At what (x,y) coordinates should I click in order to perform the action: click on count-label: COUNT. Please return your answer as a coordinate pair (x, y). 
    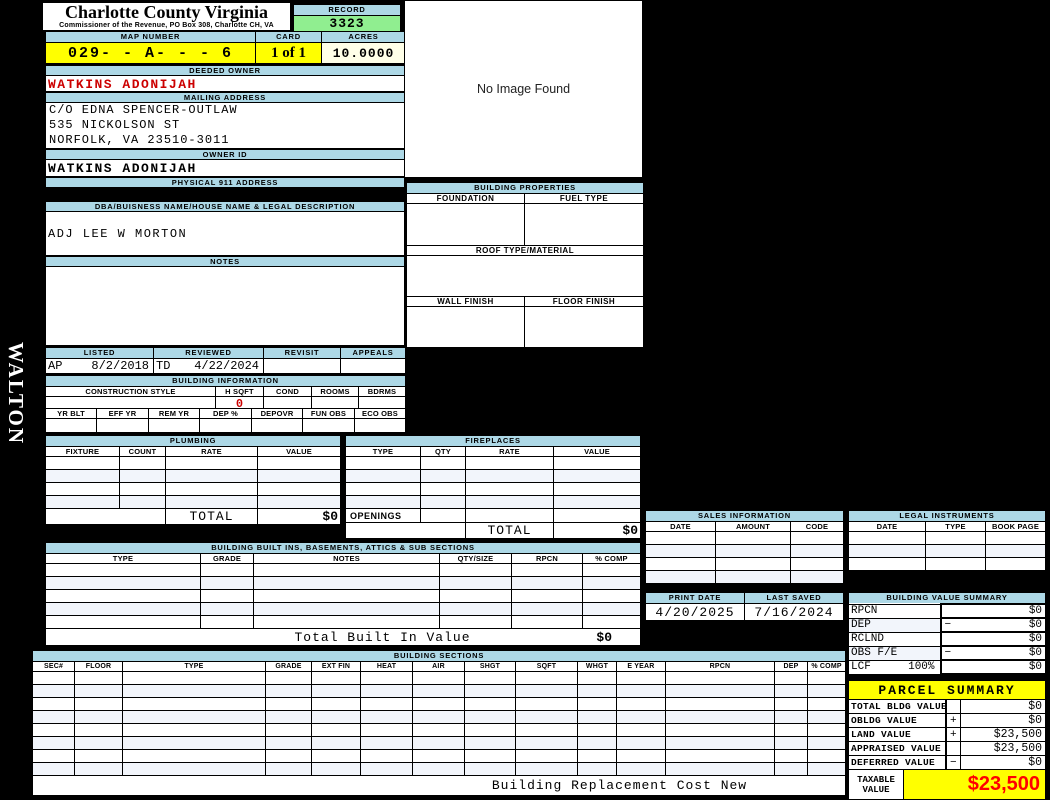
    Looking at the image, I should click on (142, 451).